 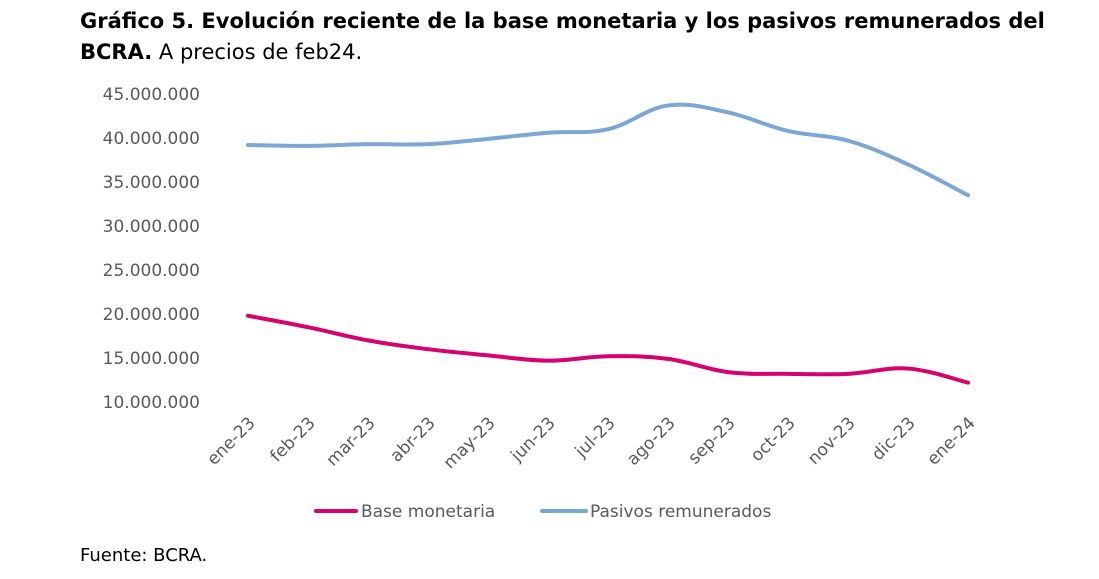 What do you see at coordinates (351, 441) in the screenshot?
I see `x-tick-label: mar-23` at bounding box center [351, 441].